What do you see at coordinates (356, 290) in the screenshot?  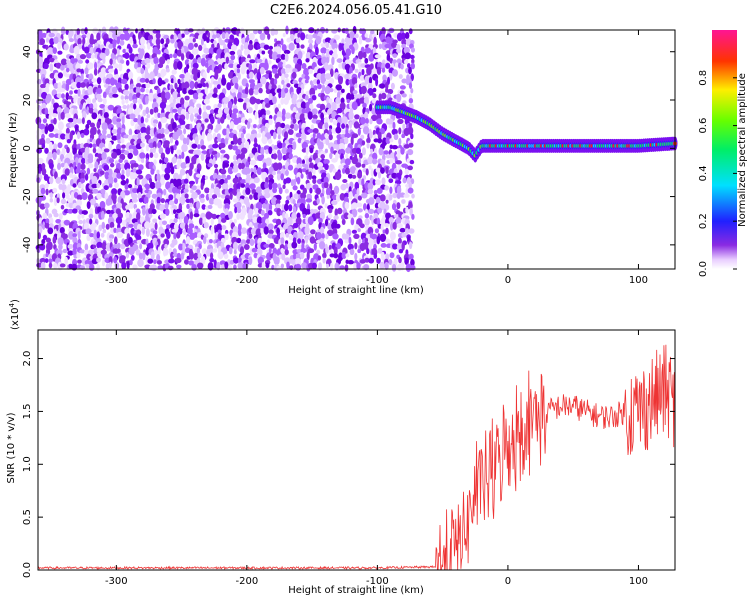 I see `spectrogram-x-axis-label: Height of straight line (km)` at bounding box center [356, 290].